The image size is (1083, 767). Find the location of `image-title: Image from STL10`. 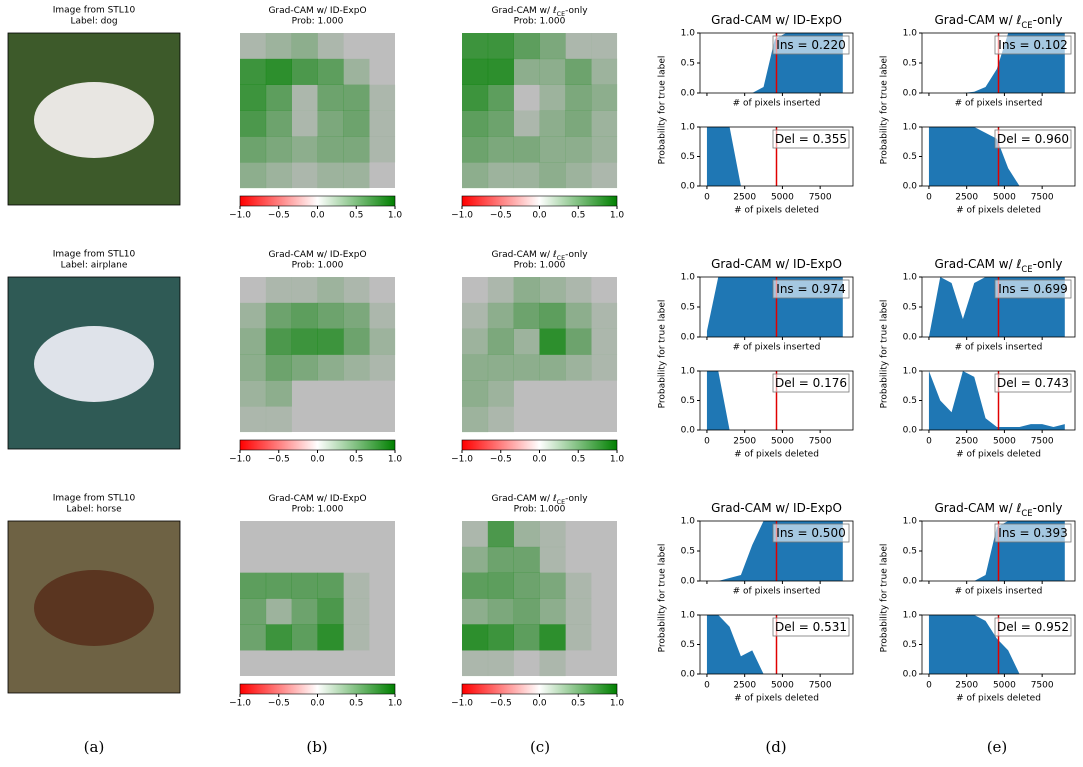

image-title: Image from STL10 is located at coordinates (94, 499).